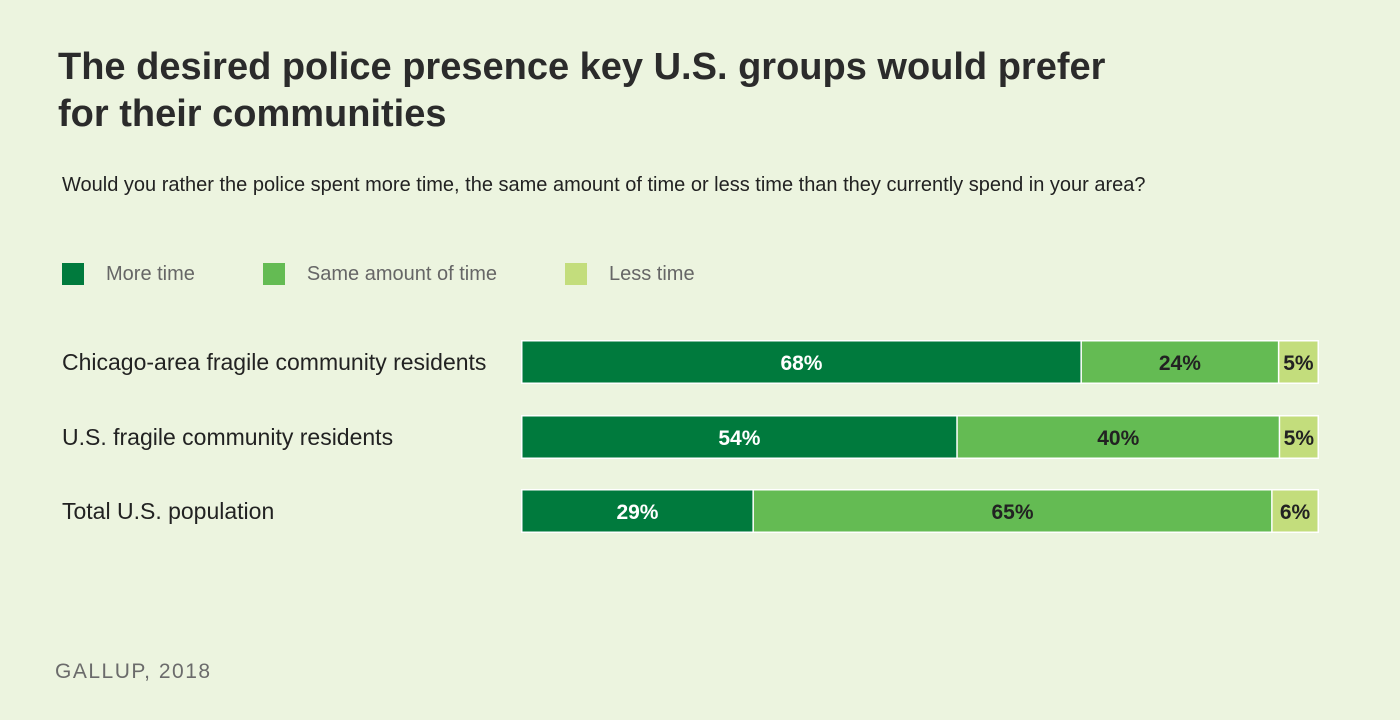  I want to click on data-label-more-time-u-s-fragile-community-residents: 54%, so click(739, 438).